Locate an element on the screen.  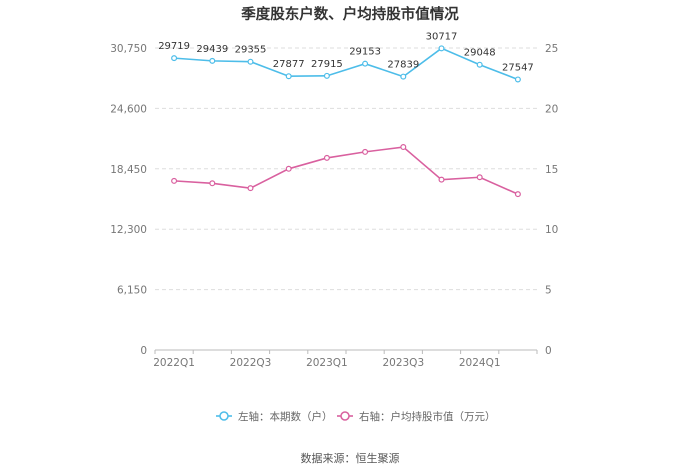
y-right-tick-label: 25 is located at coordinates (551, 49).